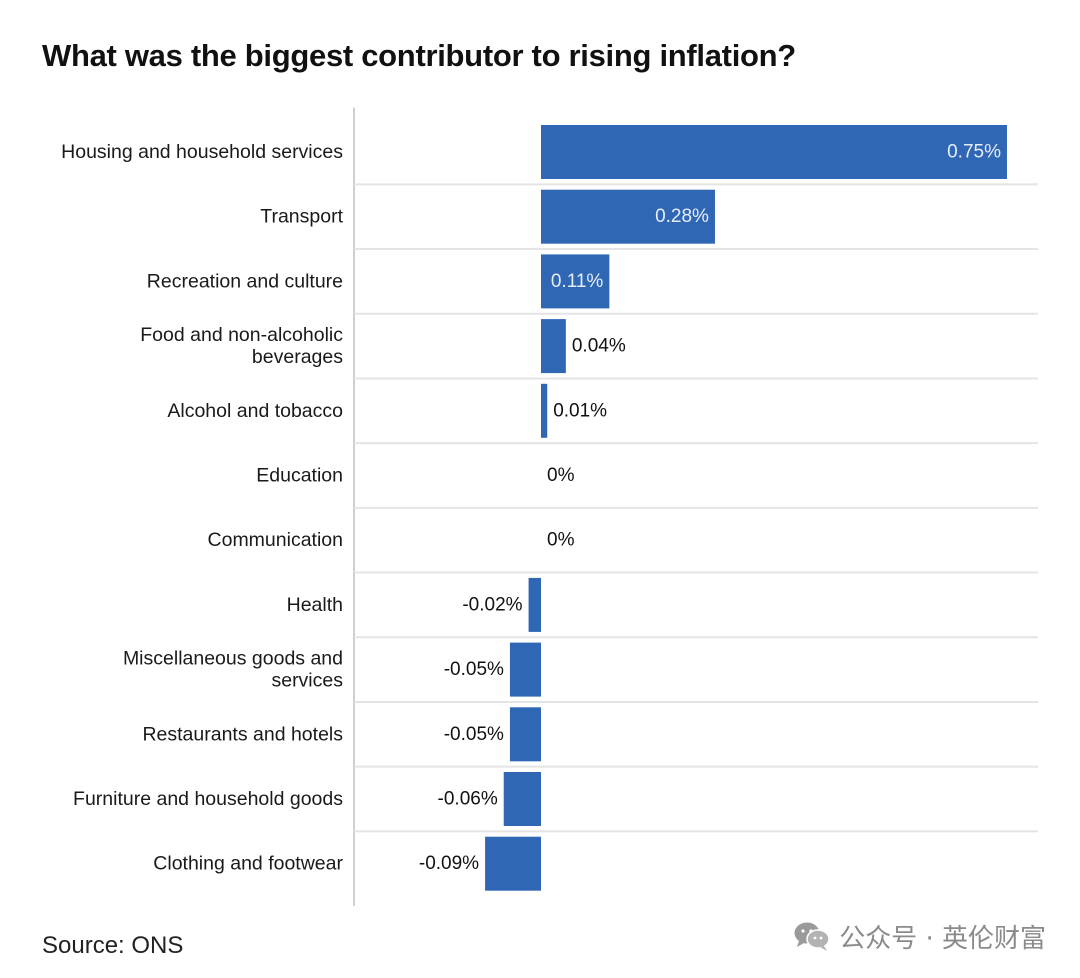 The width and height of the screenshot is (1080, 978). Describe the element at coordinates (468, 799) in the screenshot. I see `value-label: -0.06%` at that location.